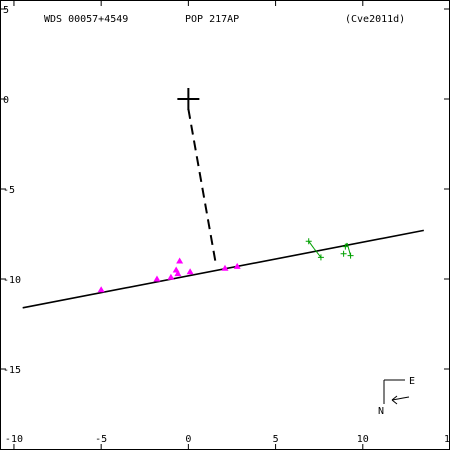 The image size is (450, 450). Describe the element at coordinates (14, 439) in the screenshot. I see `x-tick-label: -10` at that location.